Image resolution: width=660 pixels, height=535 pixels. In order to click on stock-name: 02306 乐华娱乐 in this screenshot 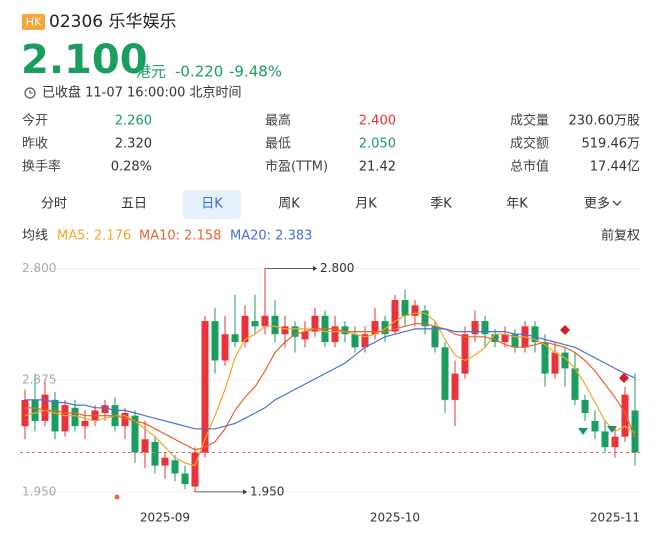, I will do `click(112, 22)`.